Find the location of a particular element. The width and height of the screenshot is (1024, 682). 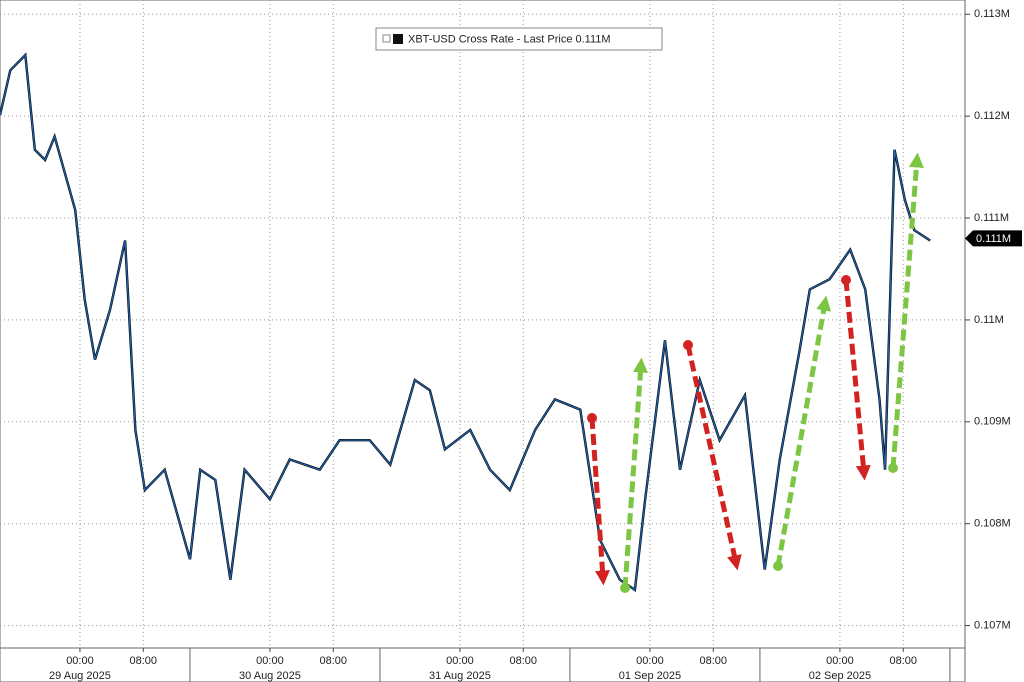

date-label: 31 Aug 2025 is located at coordinates (460, 676).